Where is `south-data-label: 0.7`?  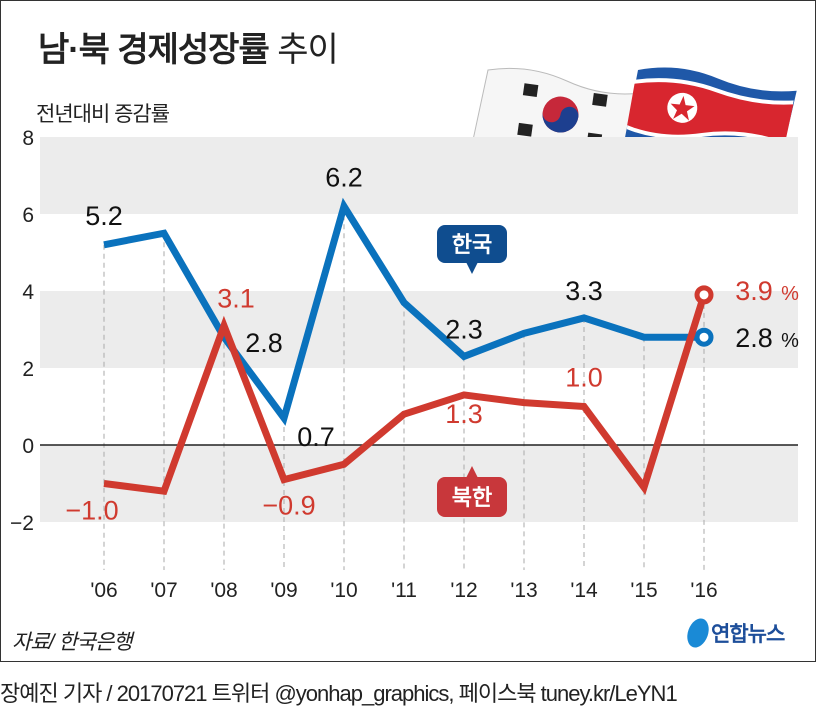
south-data-label: 0.7 is located at coordinates (316, 437).